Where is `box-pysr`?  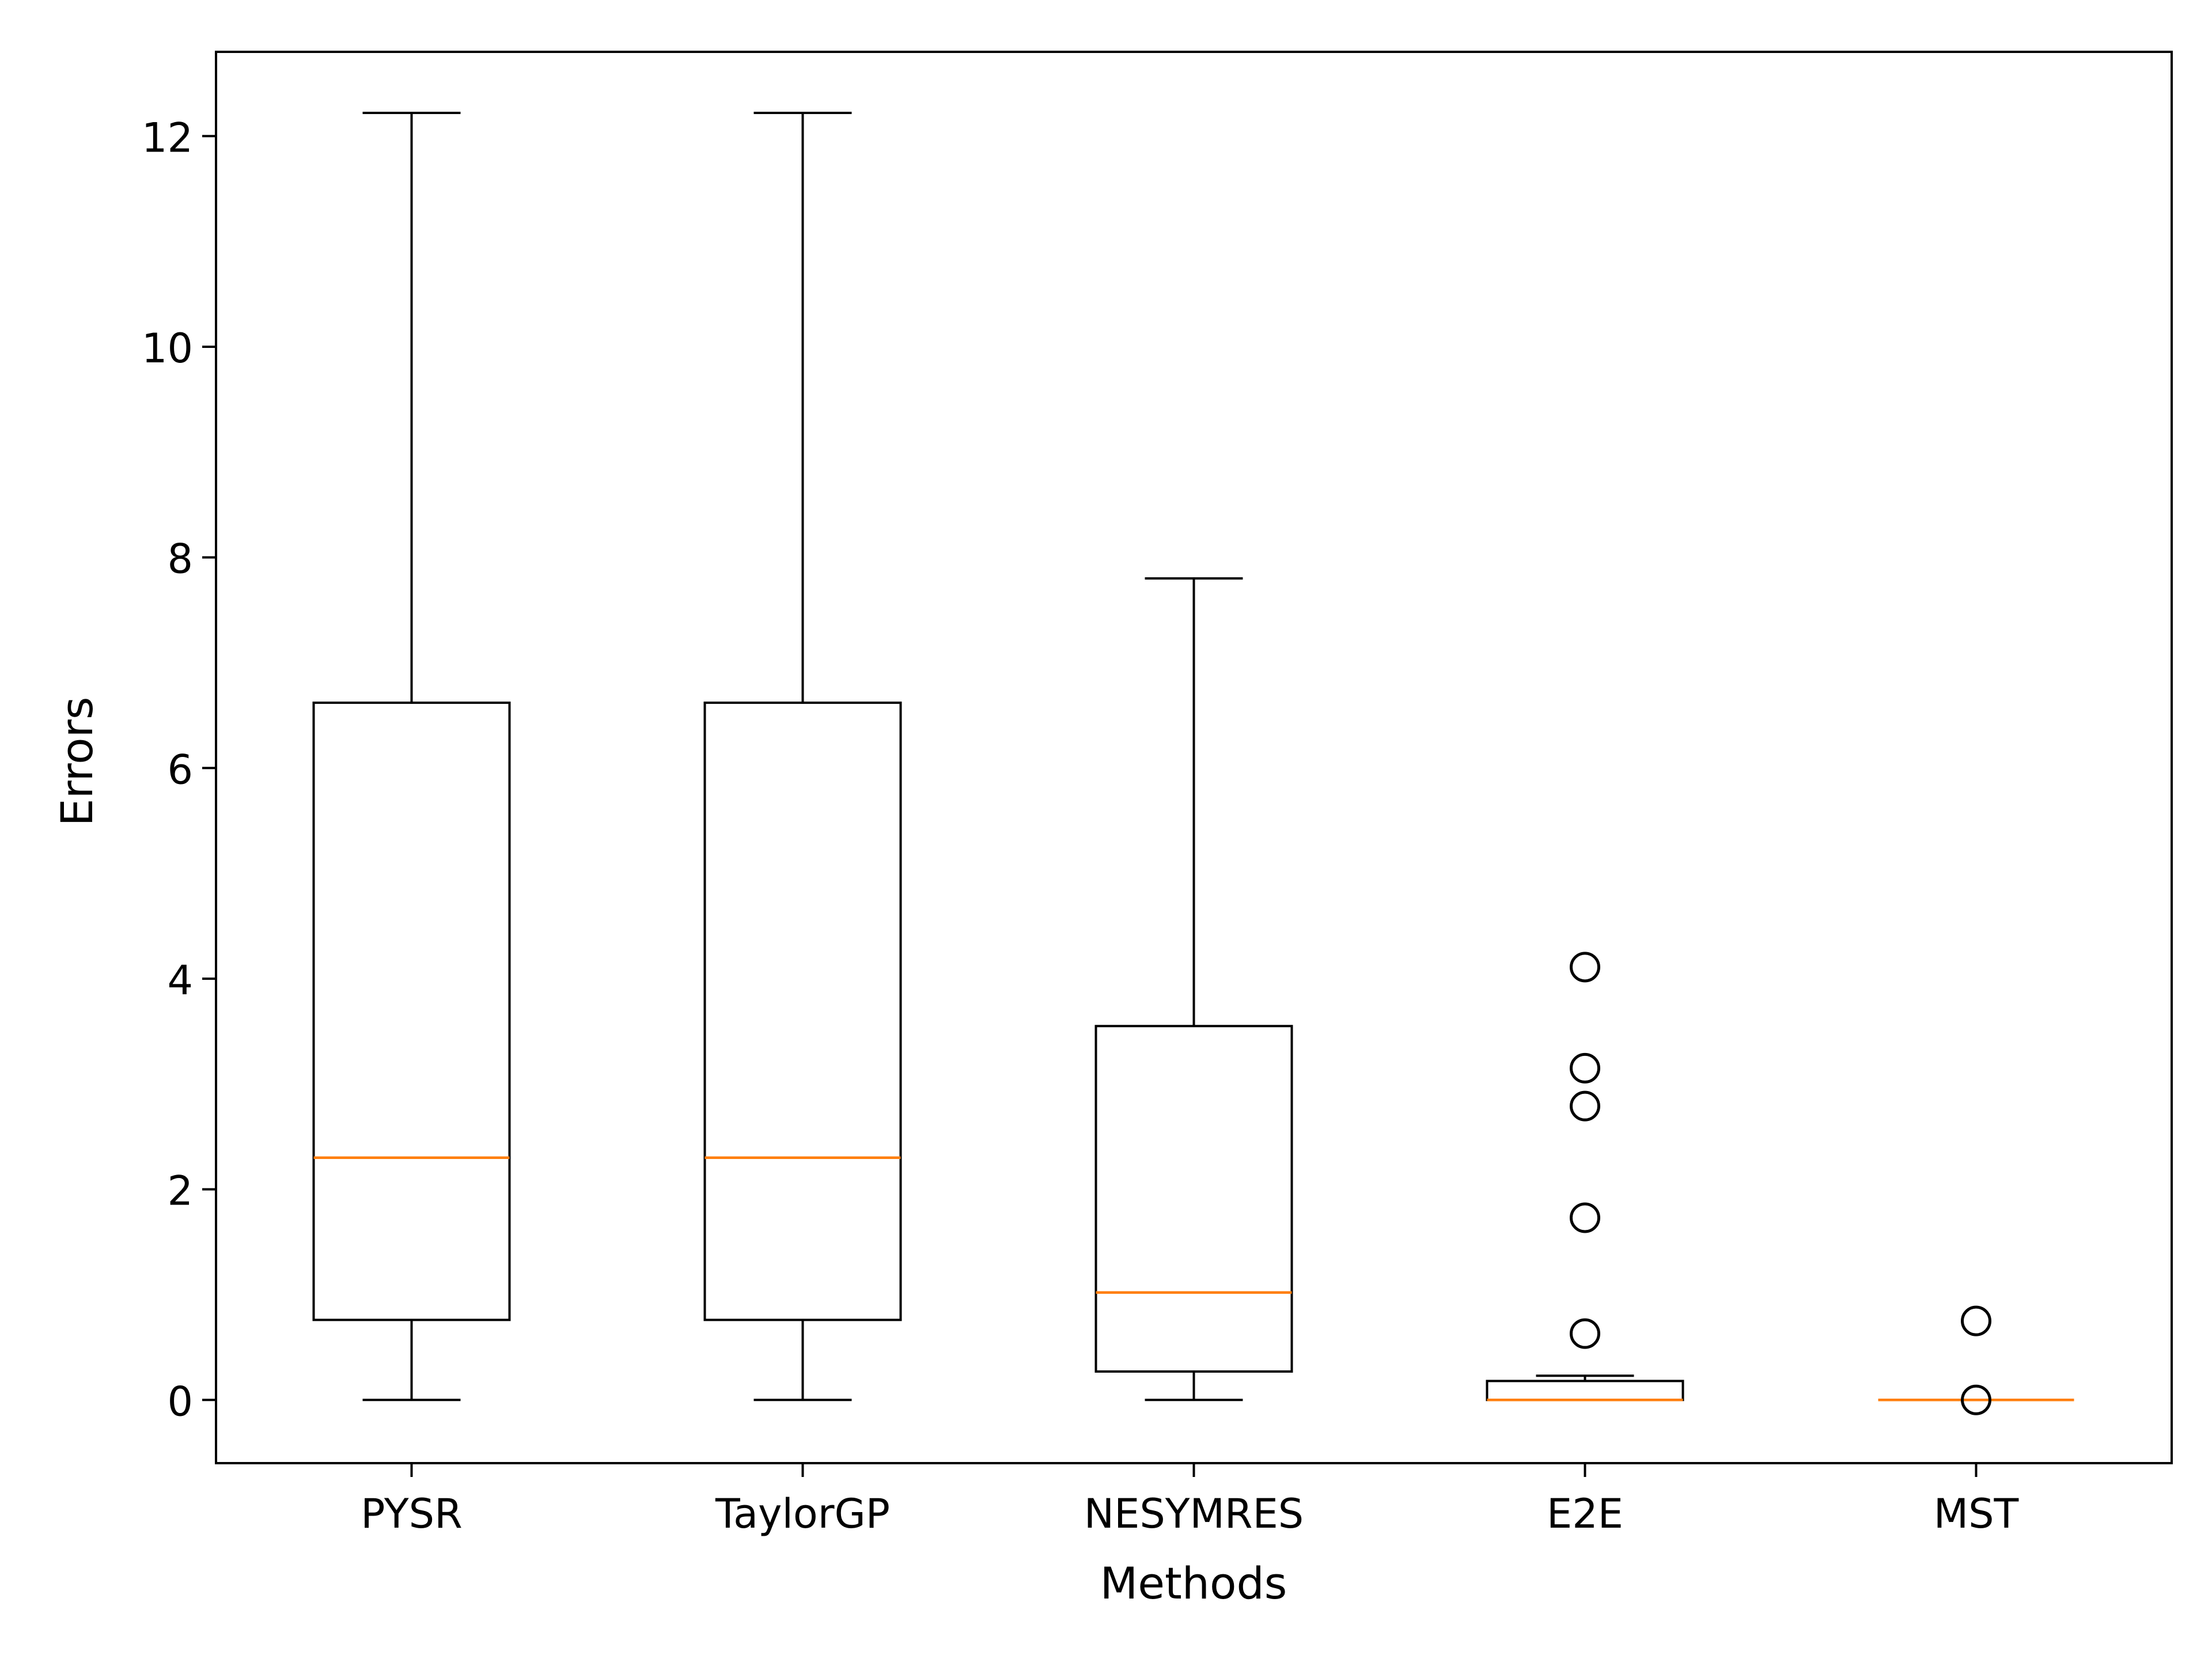 box-pysr is located at coordinates (411, 757).